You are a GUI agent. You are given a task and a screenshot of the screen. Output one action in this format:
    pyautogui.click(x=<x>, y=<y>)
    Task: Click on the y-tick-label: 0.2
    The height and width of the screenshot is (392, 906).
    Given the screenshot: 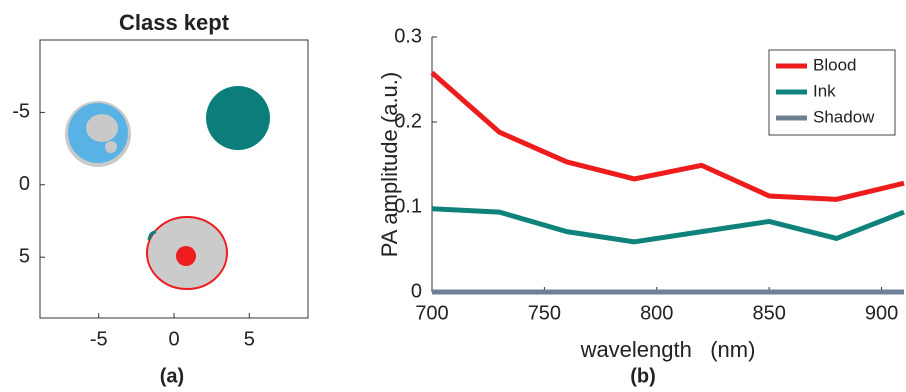 What is the action you would take?
    pyautogui.click(x=408, y=121)
    